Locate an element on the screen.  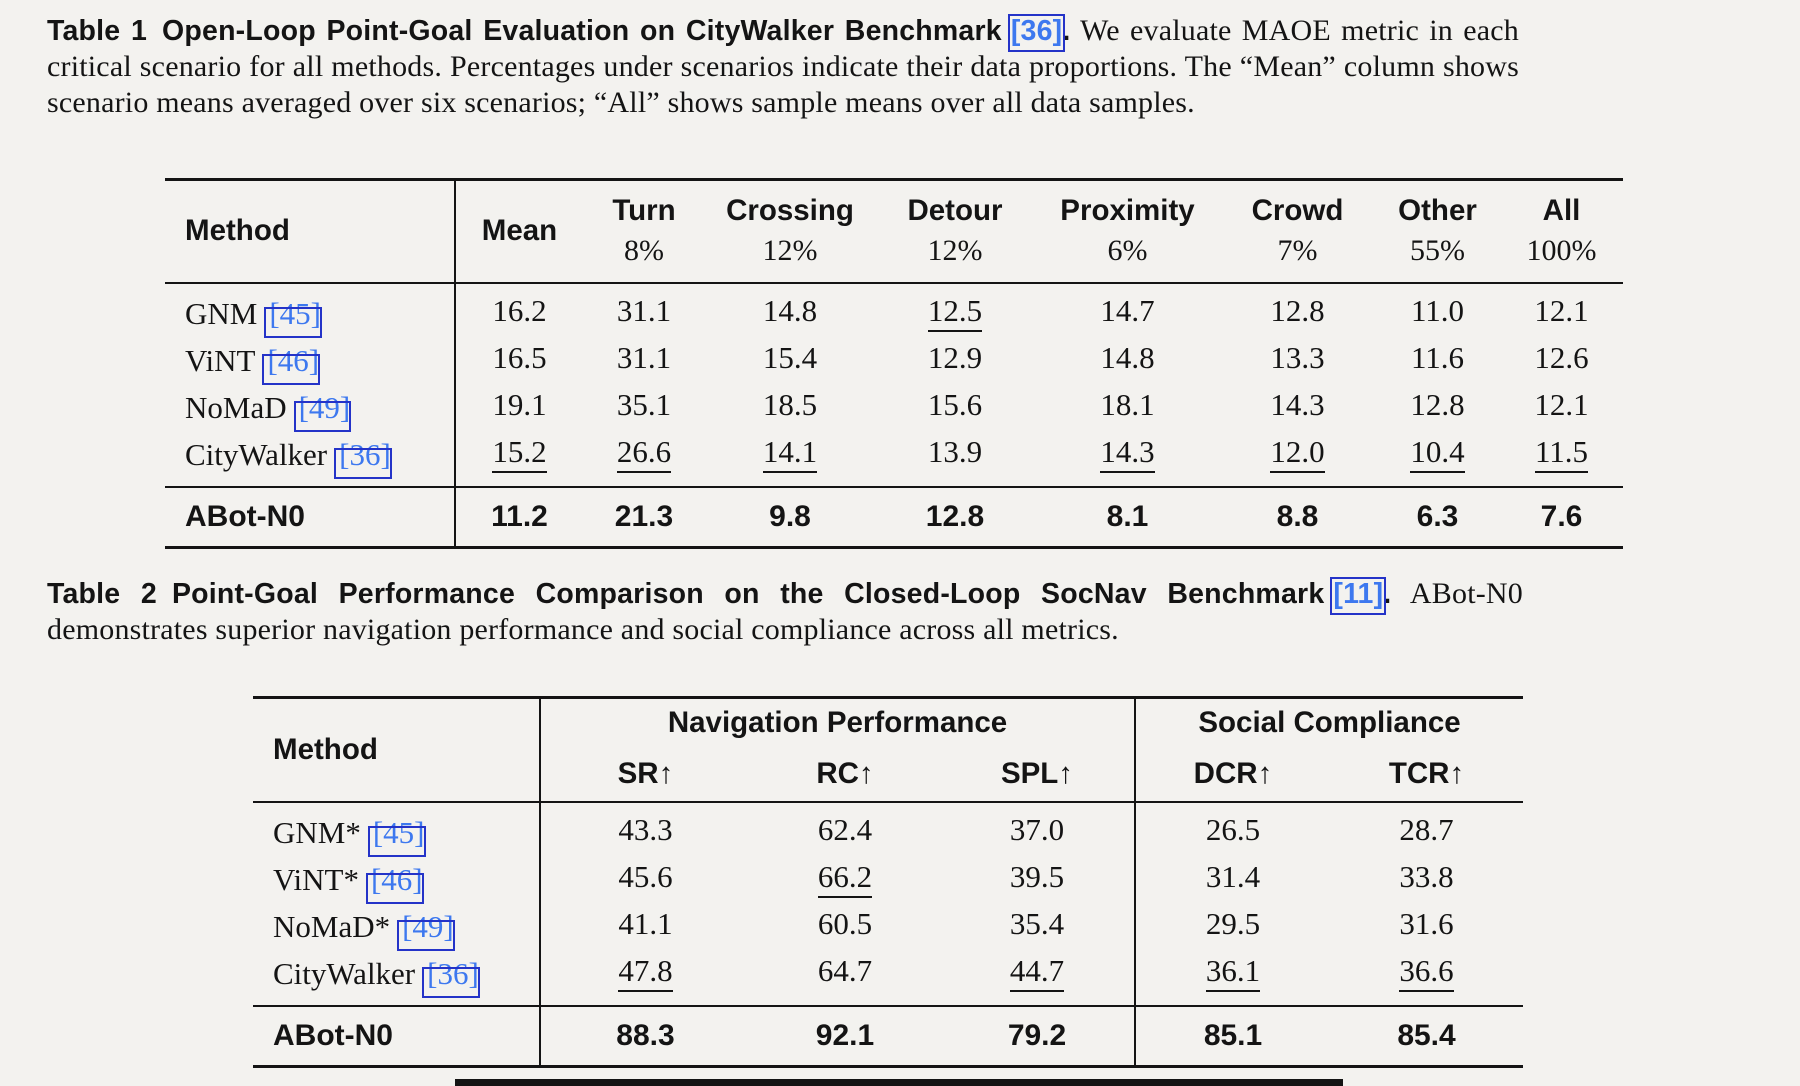
col-header-detour: Detour 12% is located at coordinates (955, 231).